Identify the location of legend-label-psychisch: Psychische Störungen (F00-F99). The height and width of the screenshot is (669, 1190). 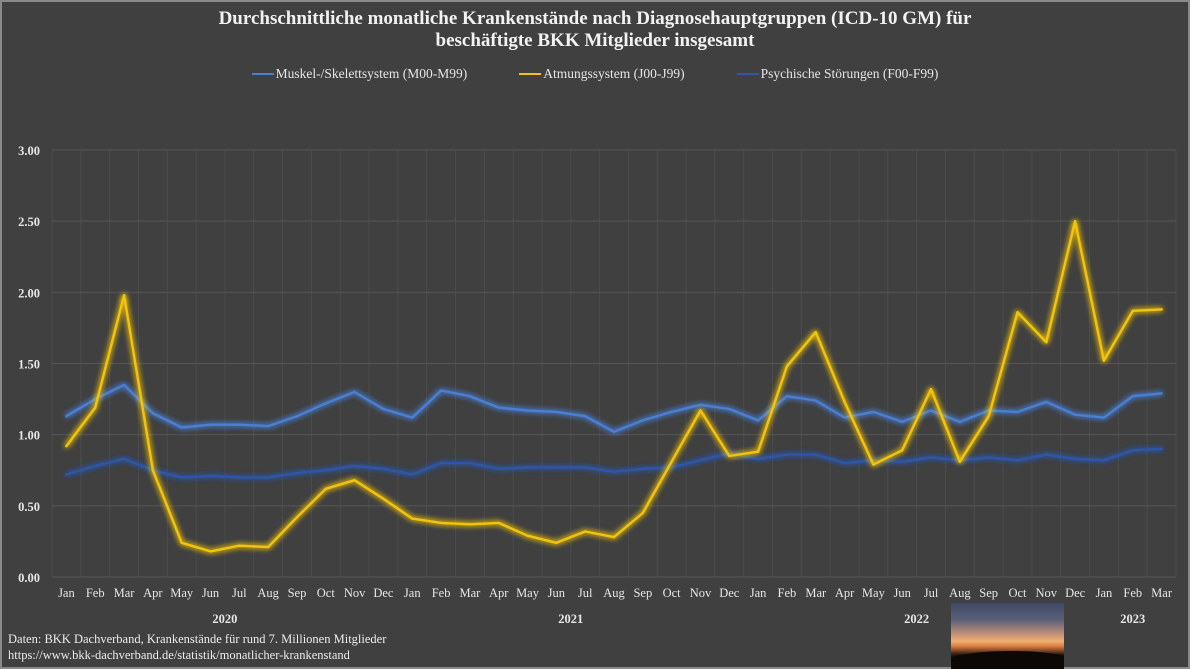
(849, 73).